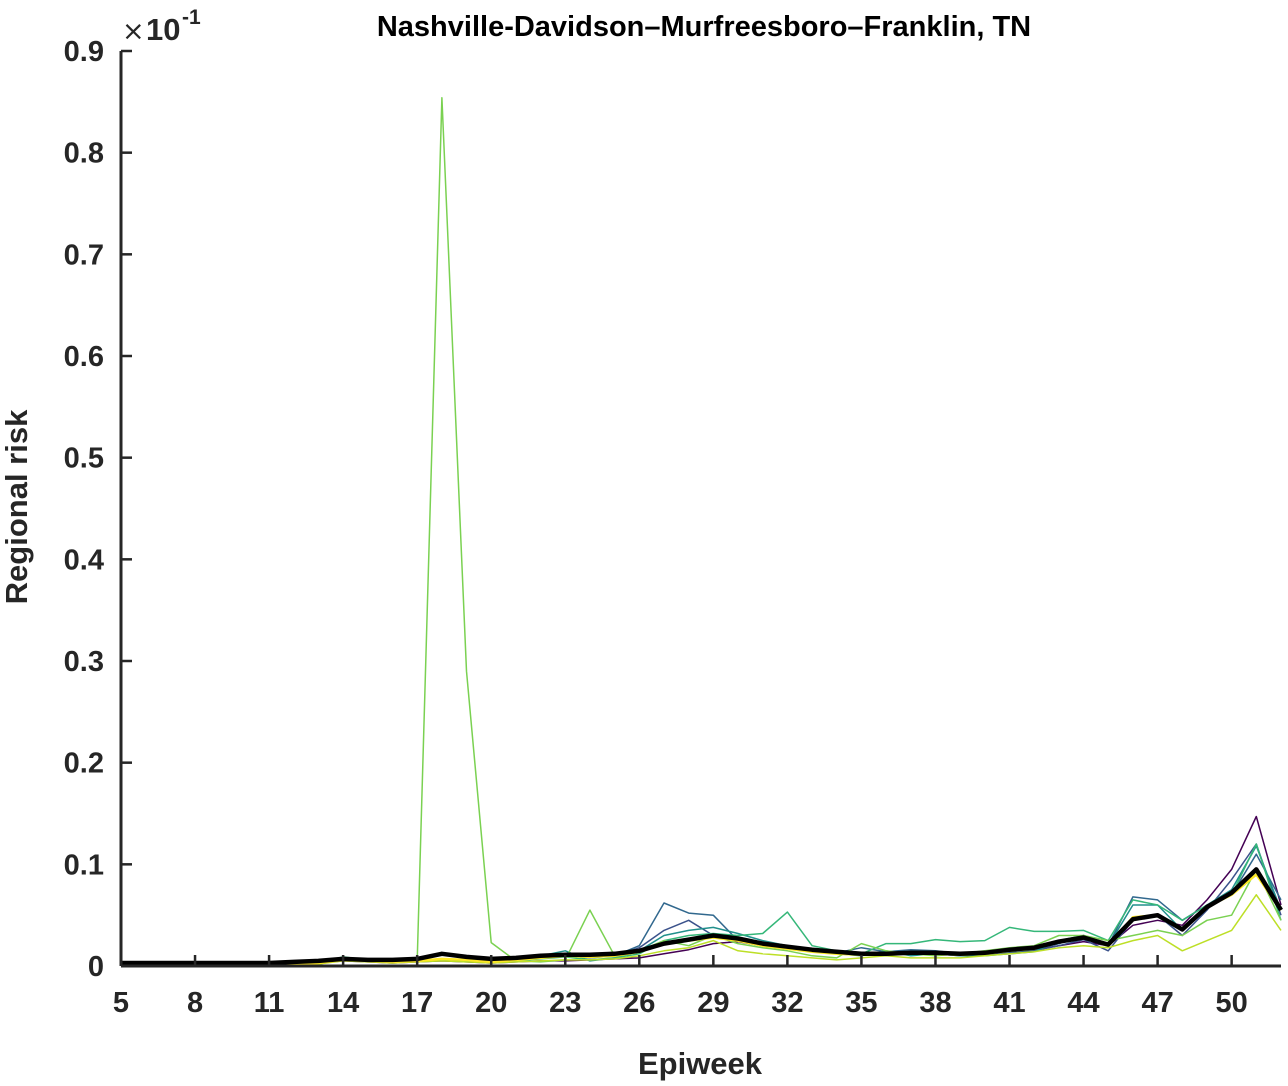 This screenshot has height=1086, width=1288. What do you see at coordinates (84, 154) in the screenshot?
I see `y-tick-label: 0.8` at bounding box center [84, 154].